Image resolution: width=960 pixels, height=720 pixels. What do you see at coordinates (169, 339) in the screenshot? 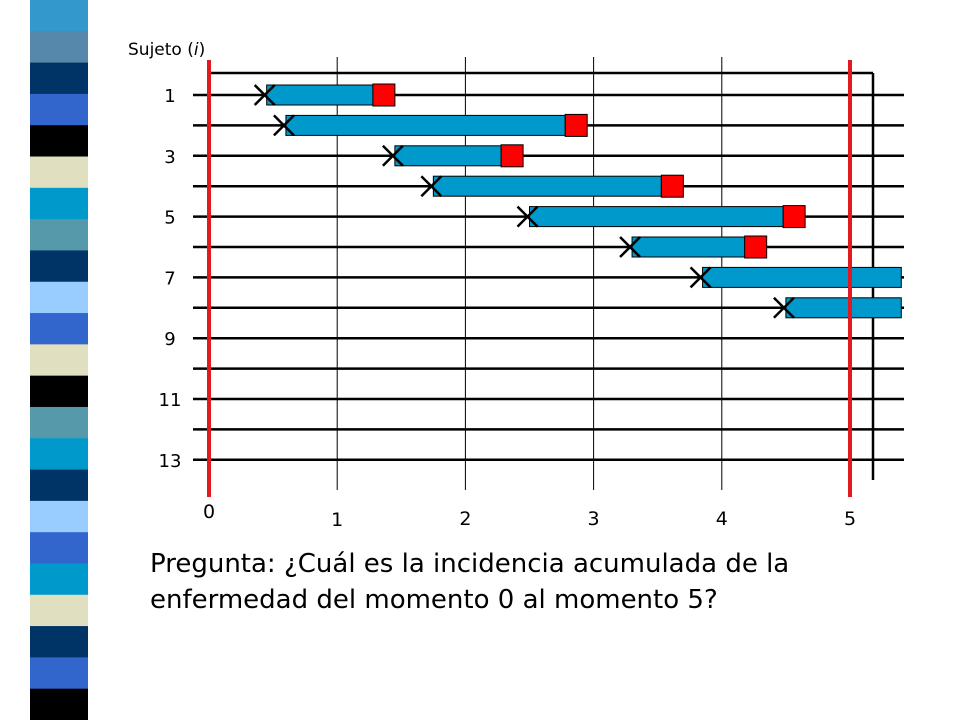
I see `row-label: 9` at bounding box center [169, 339].